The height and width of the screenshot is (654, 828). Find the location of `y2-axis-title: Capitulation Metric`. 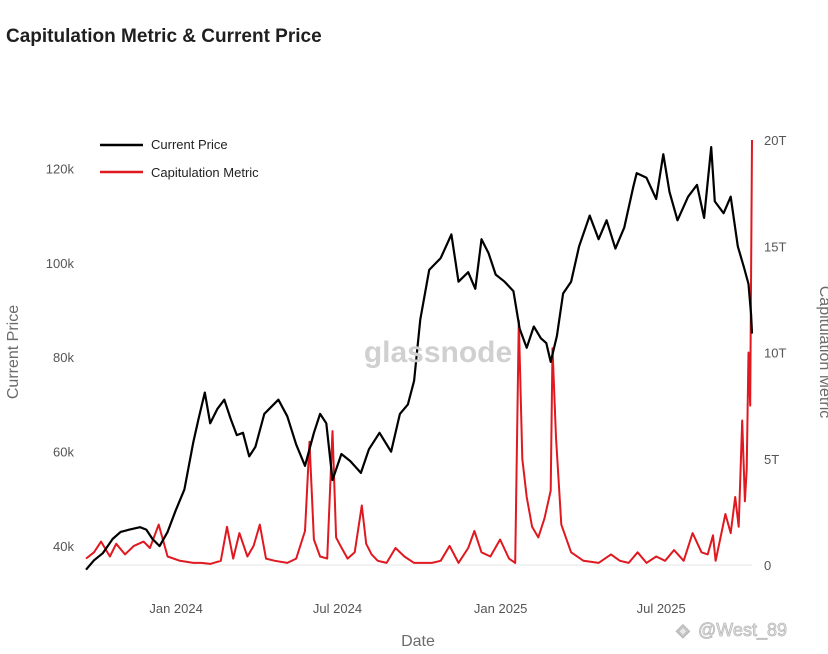

y2-axis-title: Capitulation Metric is located at coordinates (822, 352).